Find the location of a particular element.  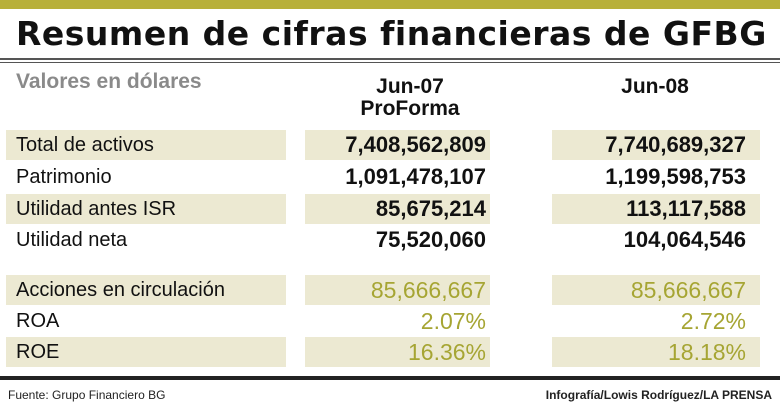

table-row: Patrimonio 1,091,478,107 1,199,598,753 is located at coordinates (390, 177).